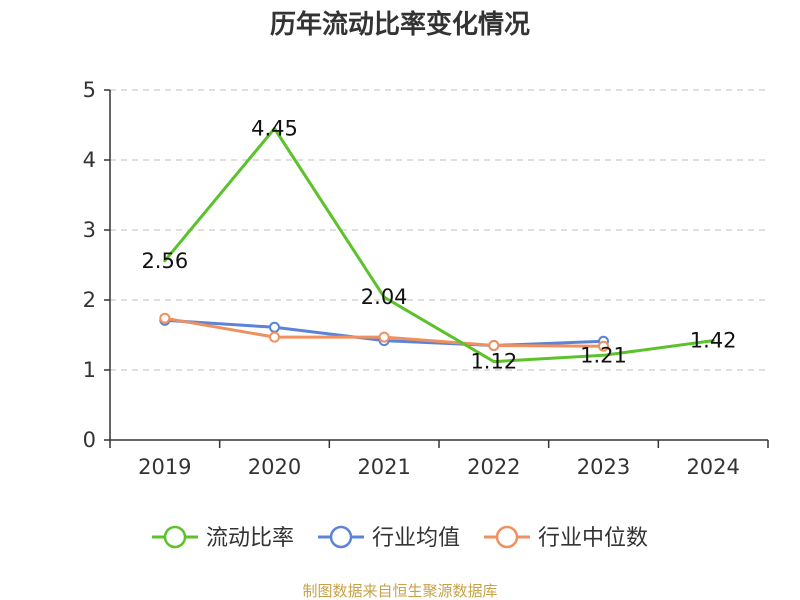 This screenshot has width=800, height=600. I want to click on y-tick-label: 5, so click(89, 90).